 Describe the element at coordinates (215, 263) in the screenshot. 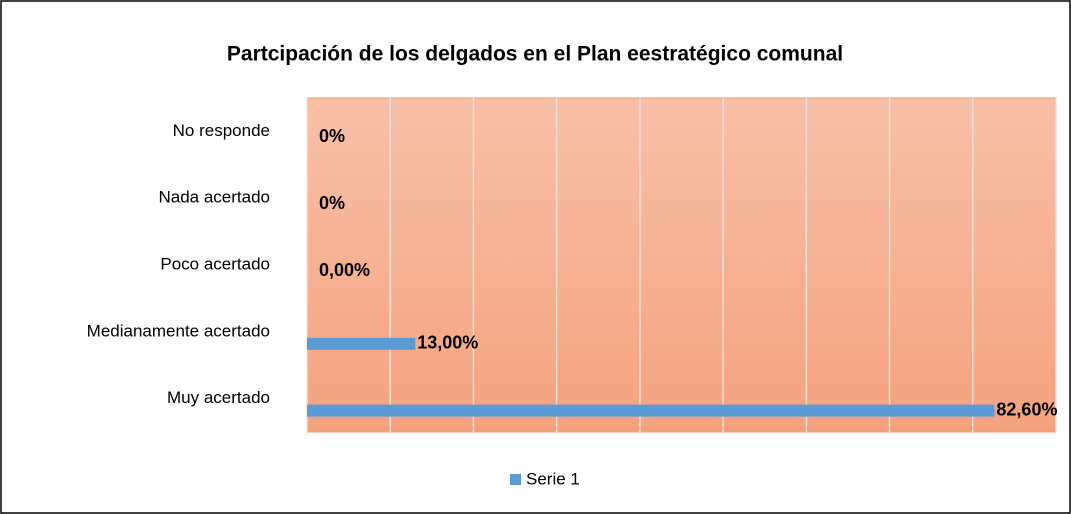

I see `y-tick-label: Poco acertado` at that location.